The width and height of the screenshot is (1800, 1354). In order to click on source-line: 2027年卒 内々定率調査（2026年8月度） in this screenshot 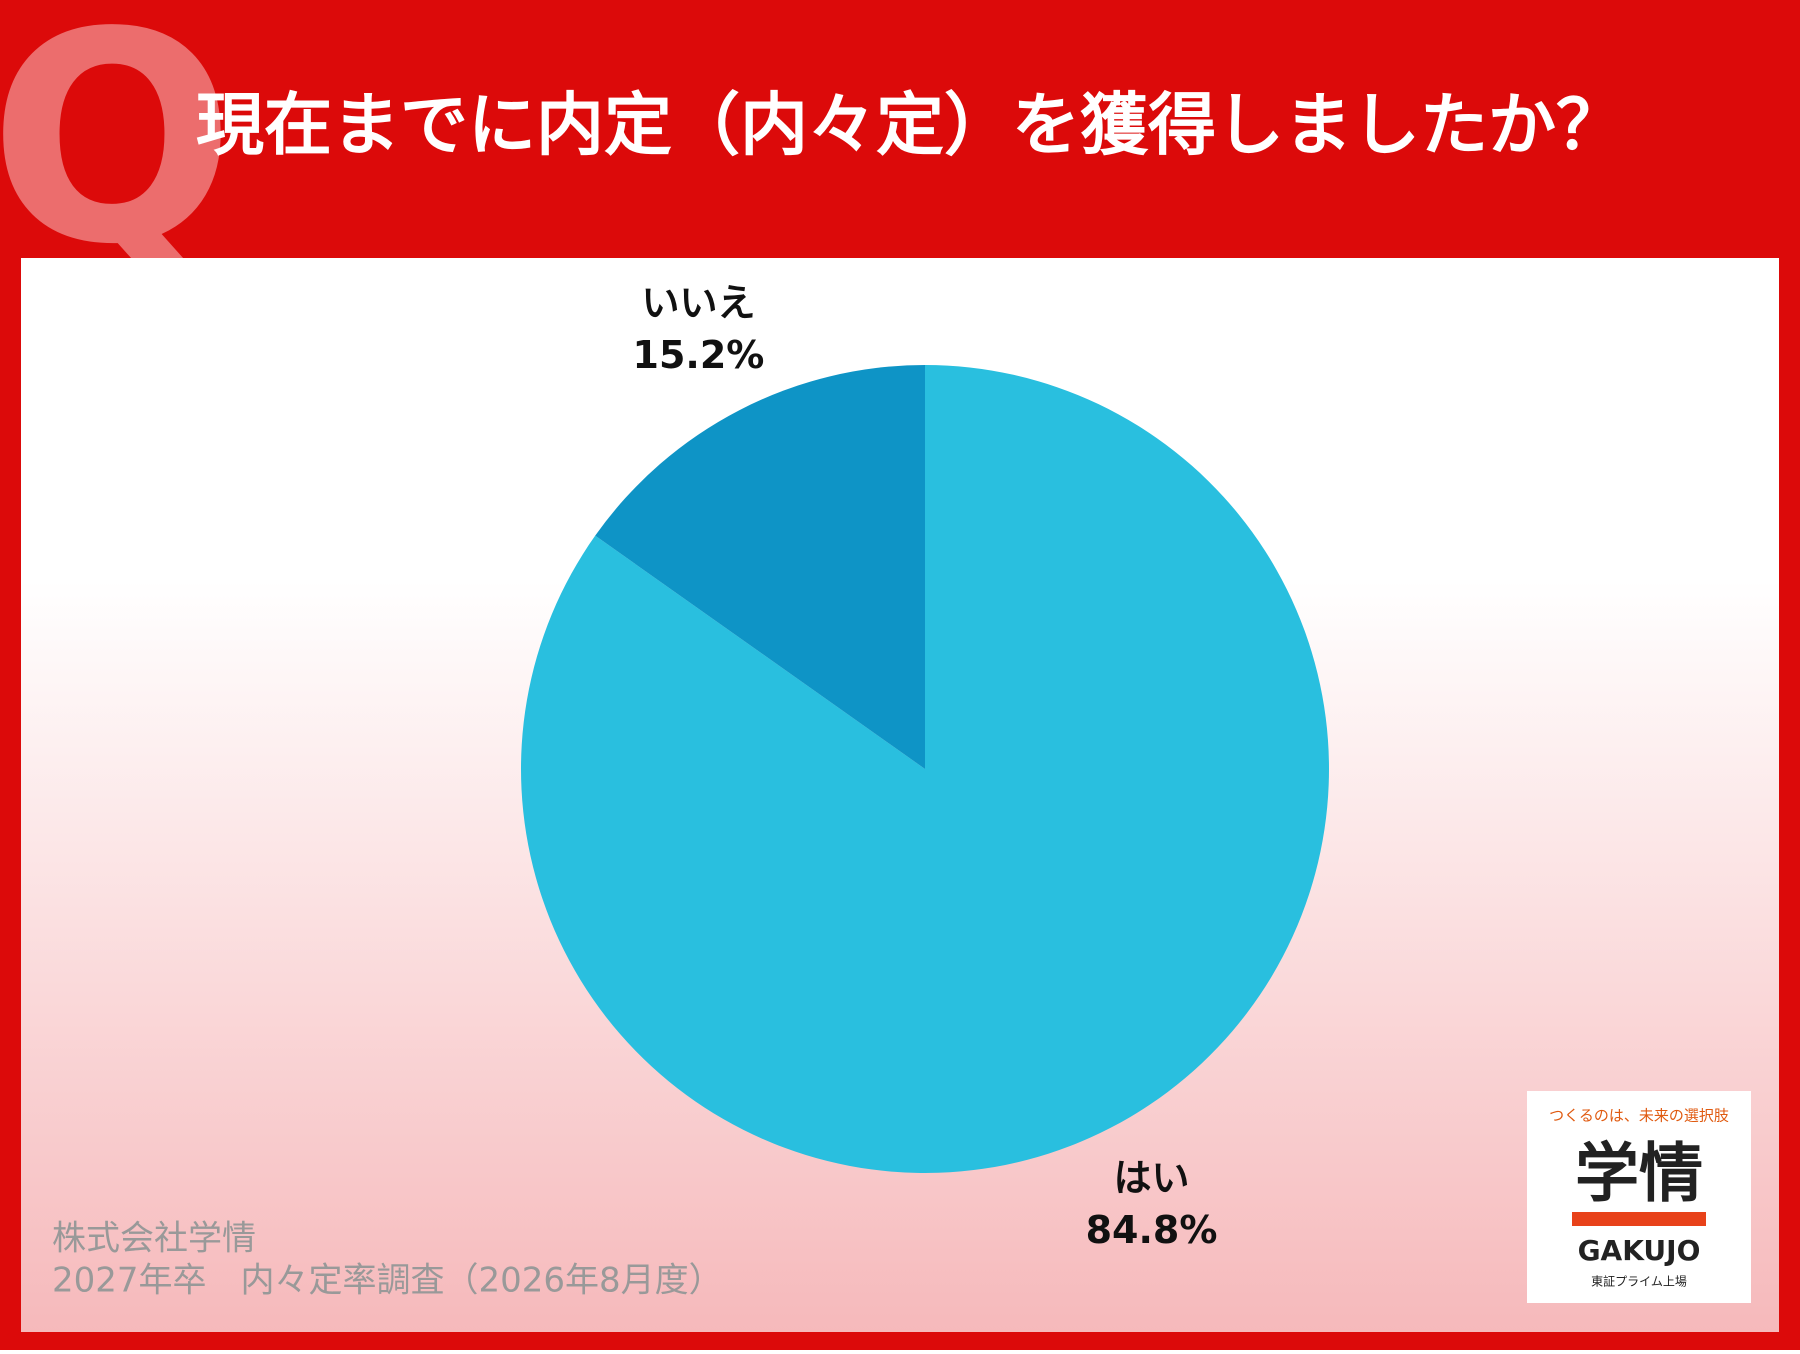, I will do `click(387, 1281)`.